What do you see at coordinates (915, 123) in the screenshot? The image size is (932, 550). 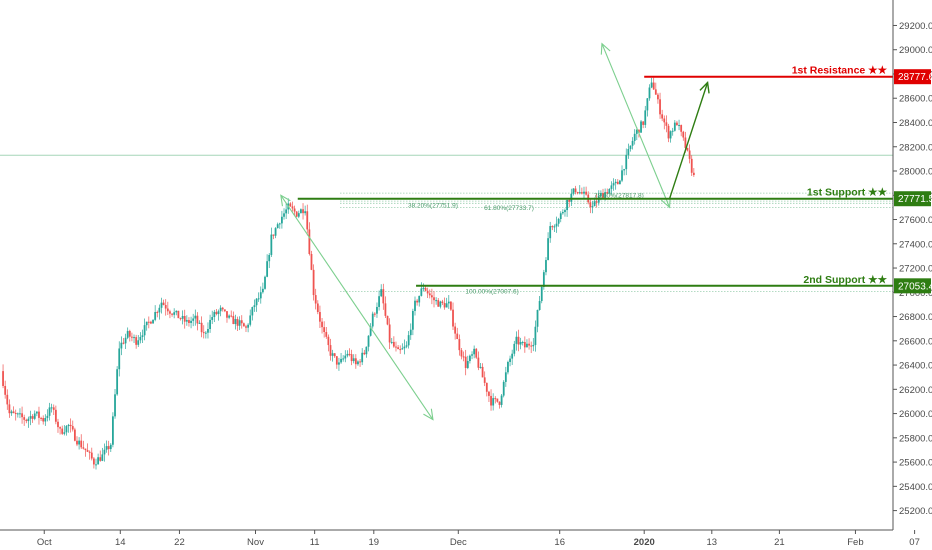 I see `price-tick-label: 28400.0` at bounding box center [915, 123].